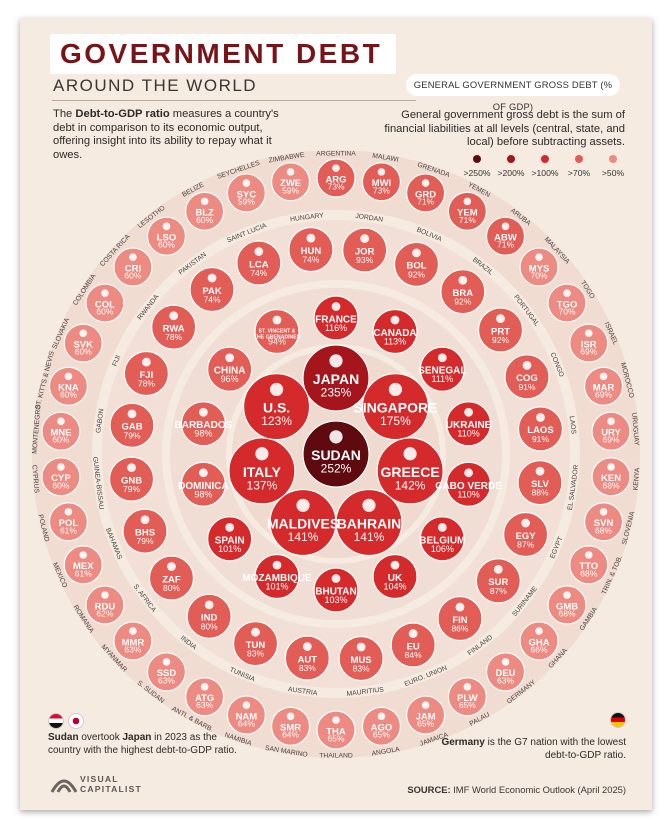 The width and height of the screenshot is (672, 830). I want to click on bubble-code-label: DOMINICA, so click(203, 486).